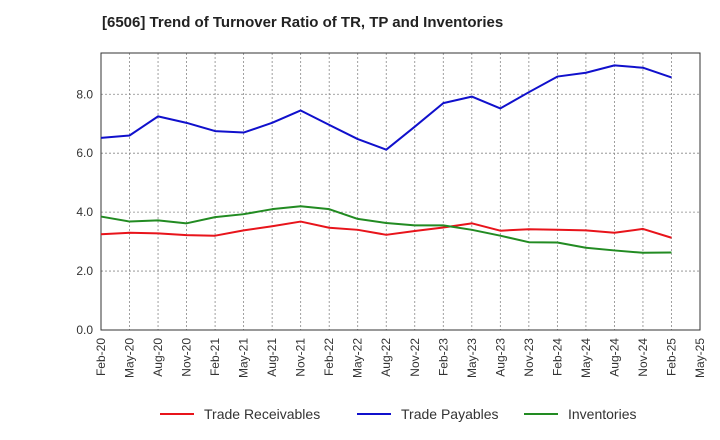 The height and width of the screenshot is (440, 720). Describe the element at coordinates (602, 414) in the screenshot. I see `legend-label-inventories: Inventories` at that location.